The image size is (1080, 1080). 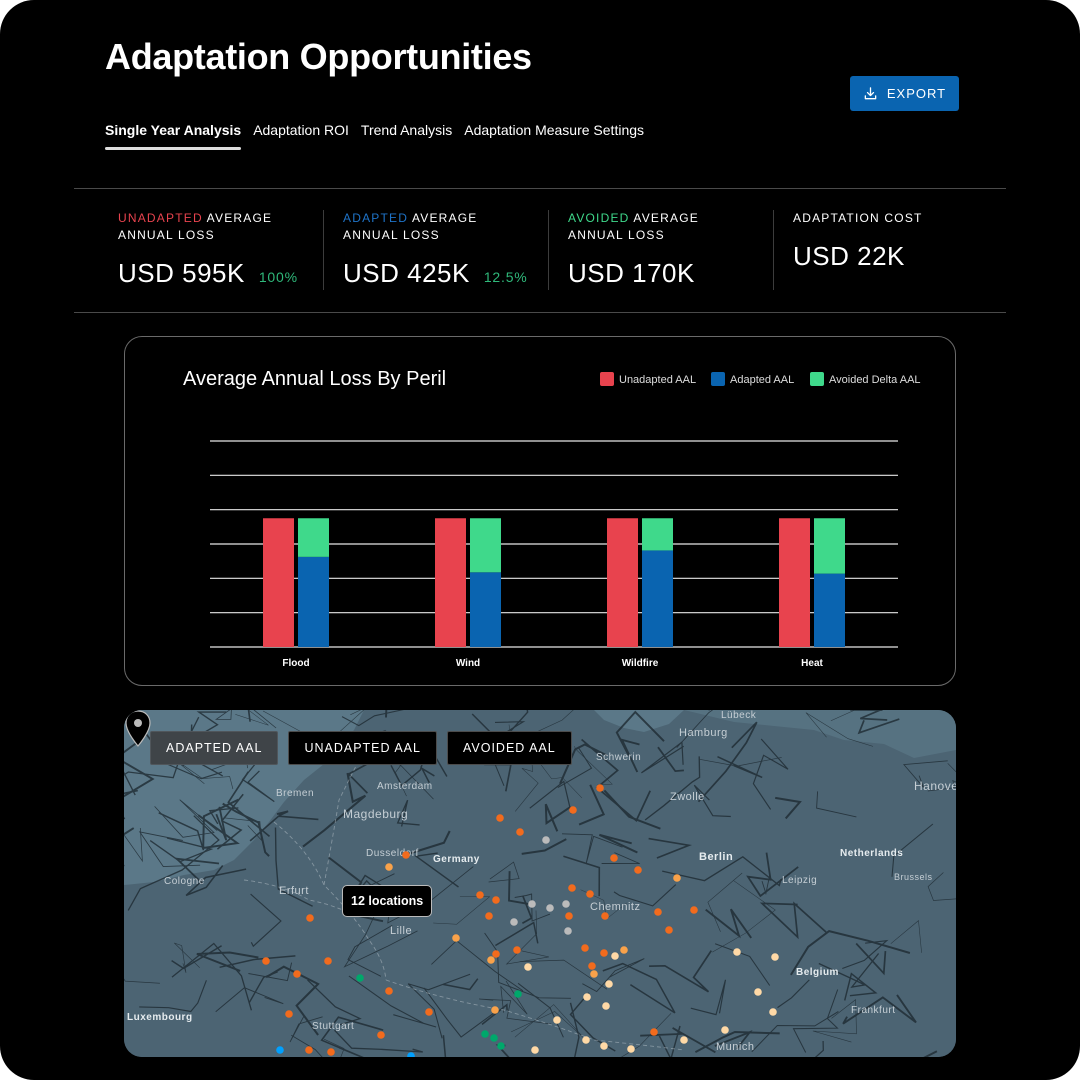 What do you see at coordinates (631, 273) in the screenshot?
I see `kpi-value: USD 170K` at bounding box center [631, 273].